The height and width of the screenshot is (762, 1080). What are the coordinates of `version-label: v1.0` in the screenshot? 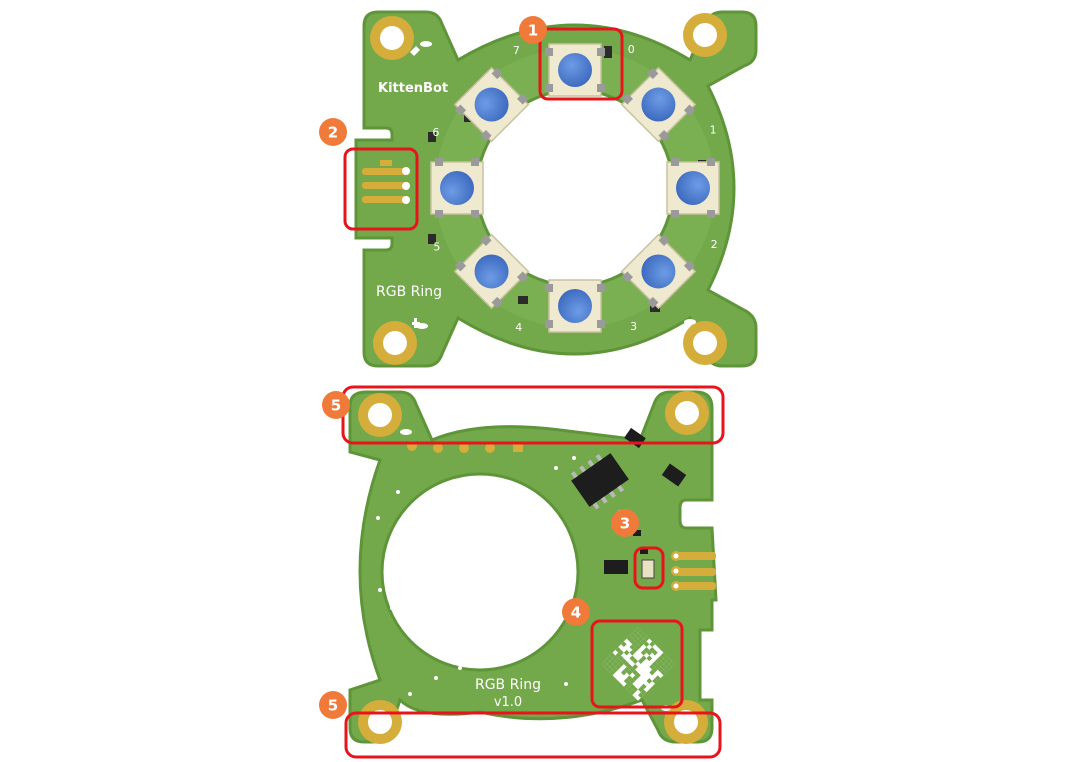 It's located at (508, 702).